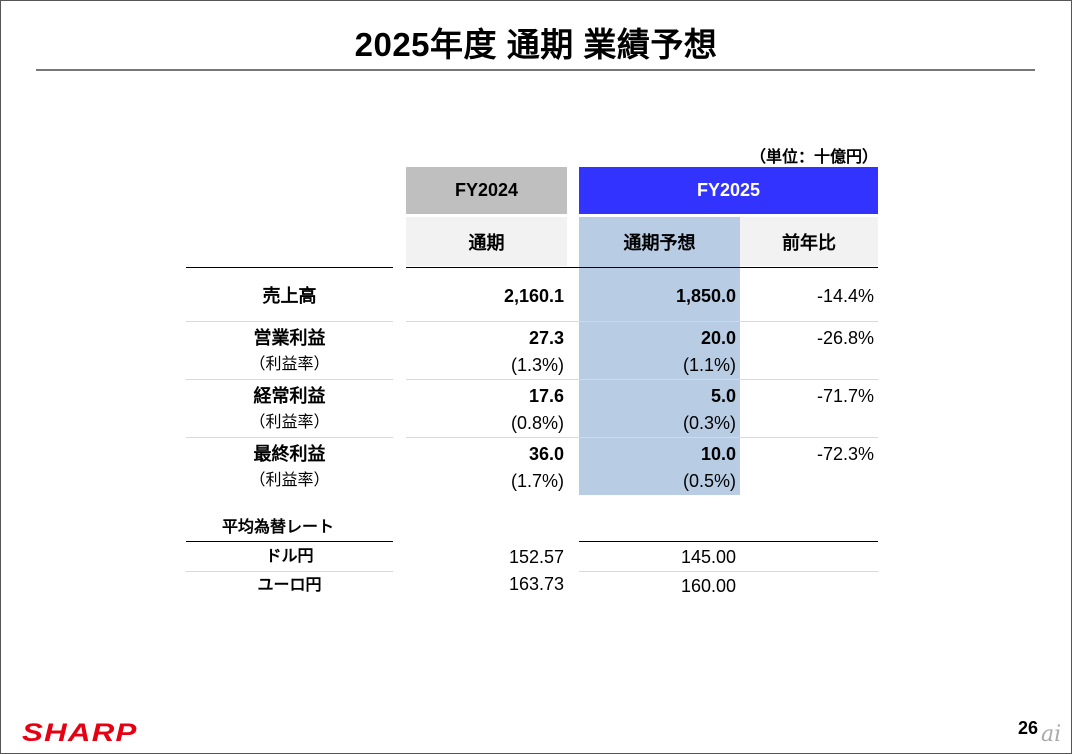 The width and height of the screenshot is (1072, 754). I want to click on unit-note: （単位：十億円）, so click(813, 157).